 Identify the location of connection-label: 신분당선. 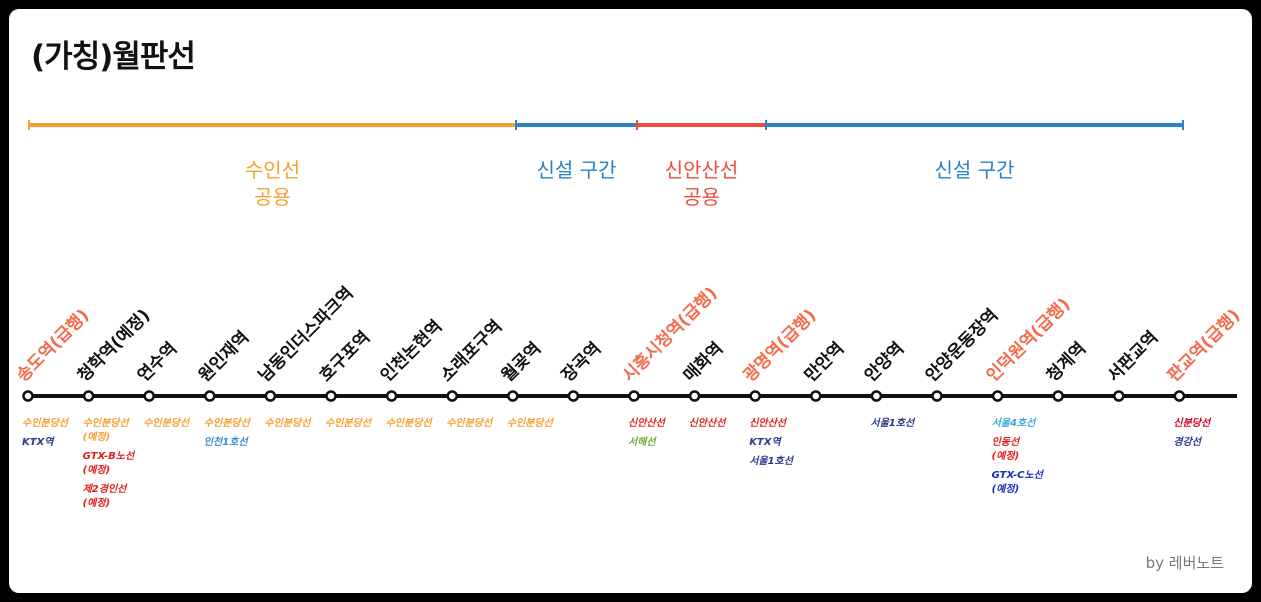
(1192, 423).